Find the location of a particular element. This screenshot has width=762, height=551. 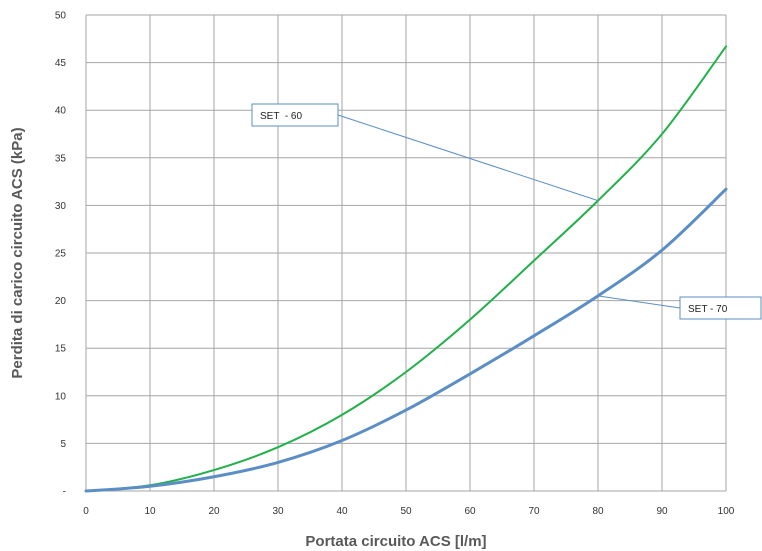

y-tick-label: - is located at coordinates (64, 492).